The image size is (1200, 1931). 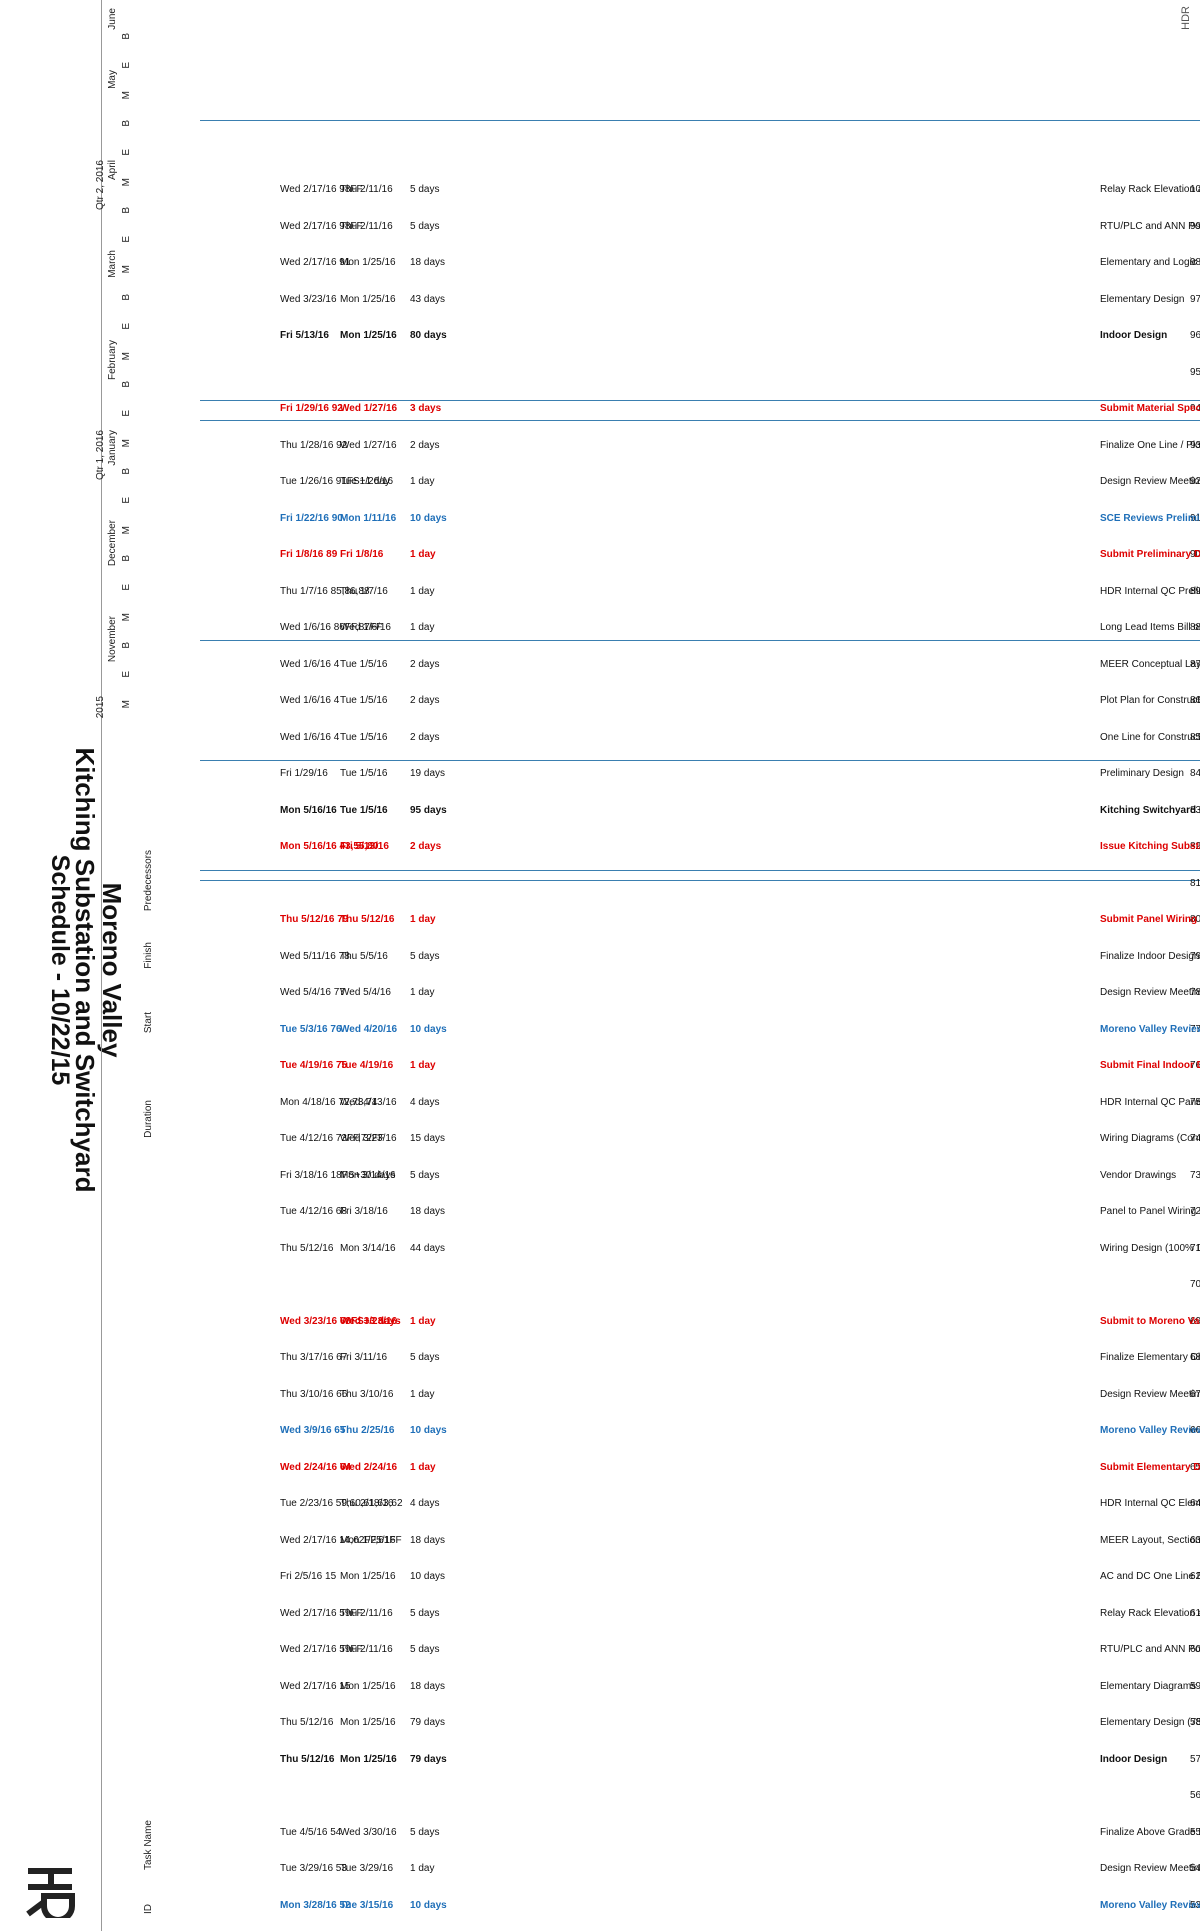 I want to click on task-id: 96, so click(x=1195, y=336).